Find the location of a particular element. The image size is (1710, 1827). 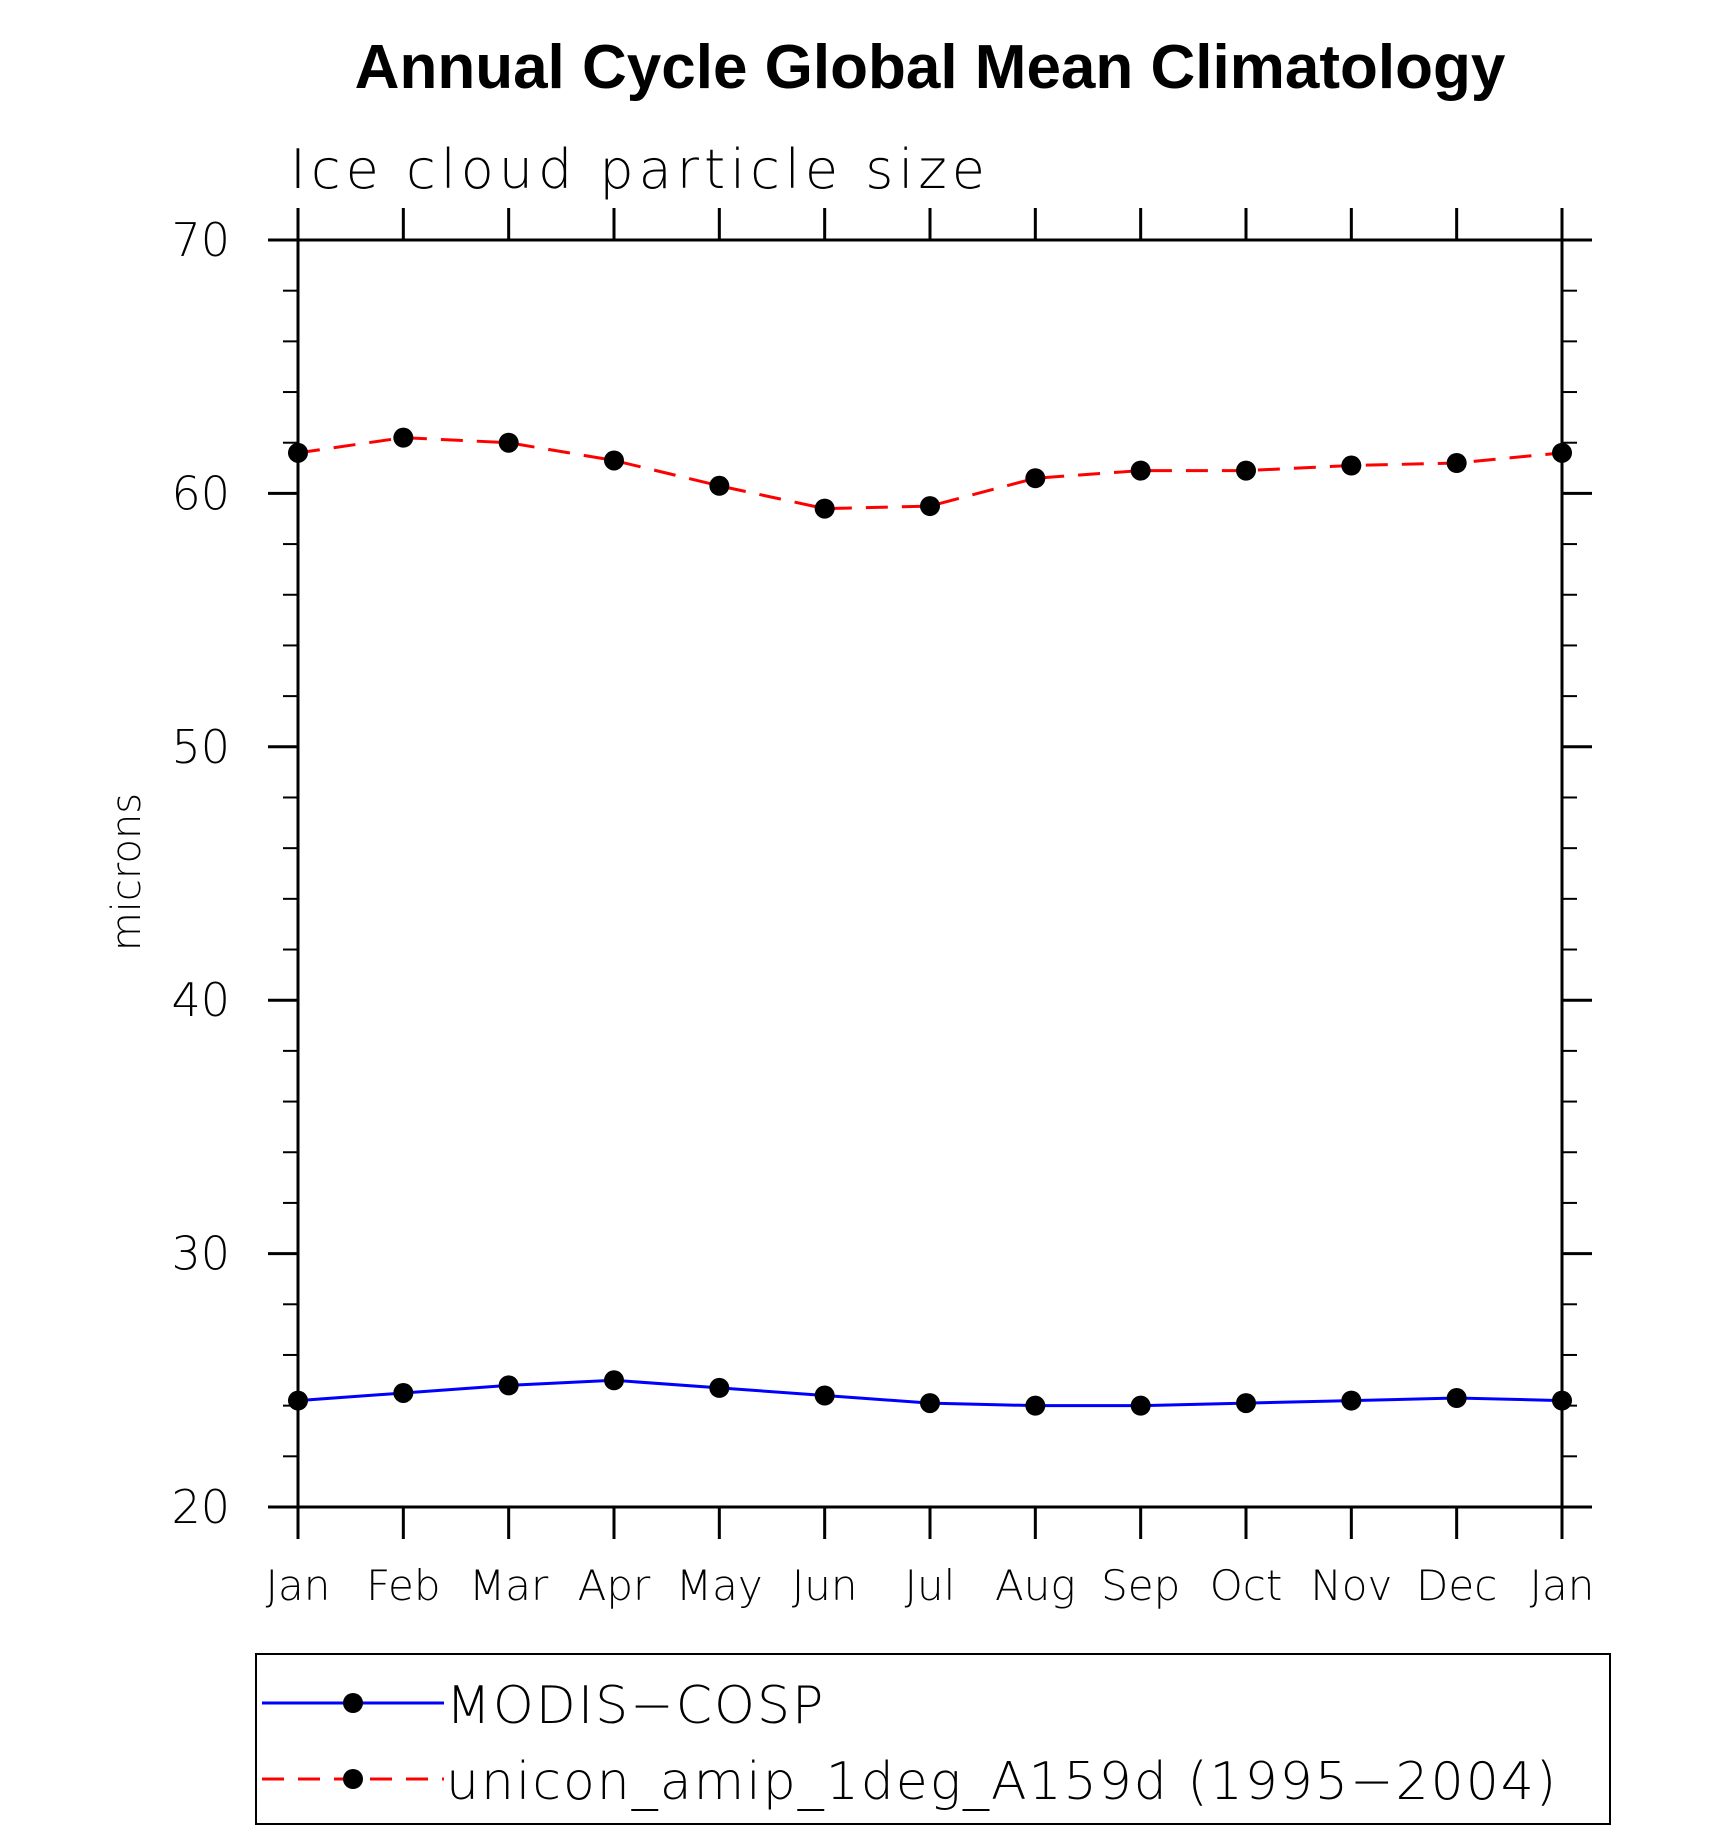

chart-title: Annual Cycle Global Mean Climatology is located at coordinates (930, 67).